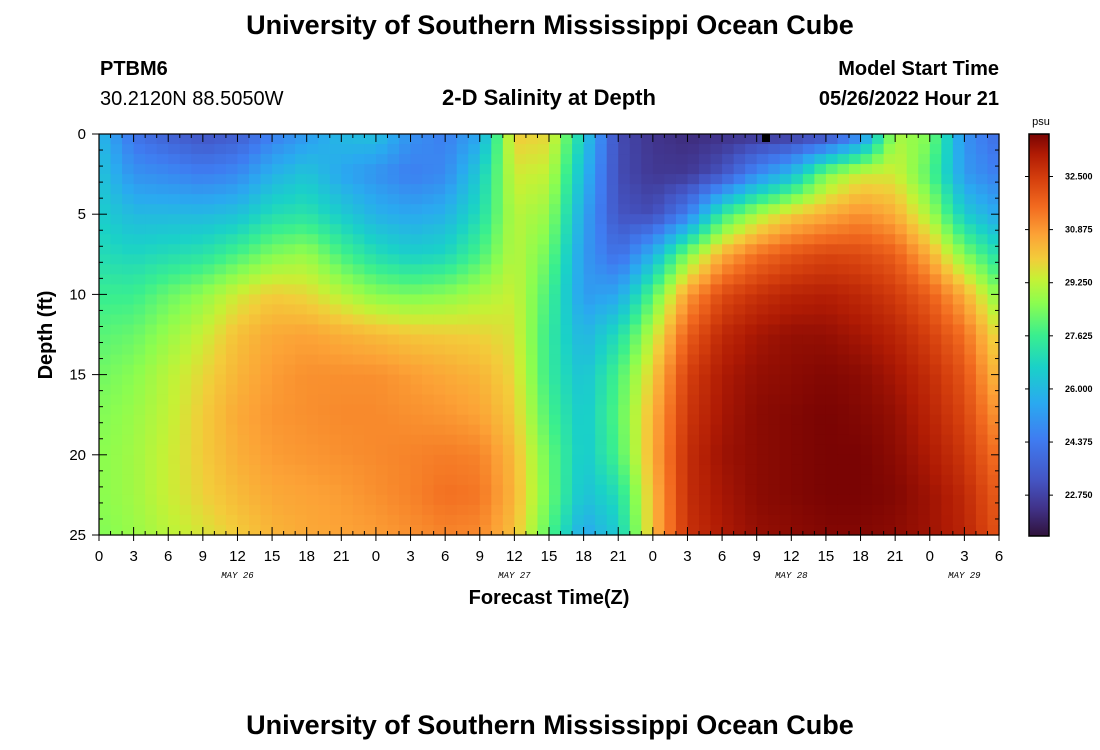 Image resolution: width=1100 pixels, height=750 pixels. I want to click on x-tick-label: 3, so click(410, 556).